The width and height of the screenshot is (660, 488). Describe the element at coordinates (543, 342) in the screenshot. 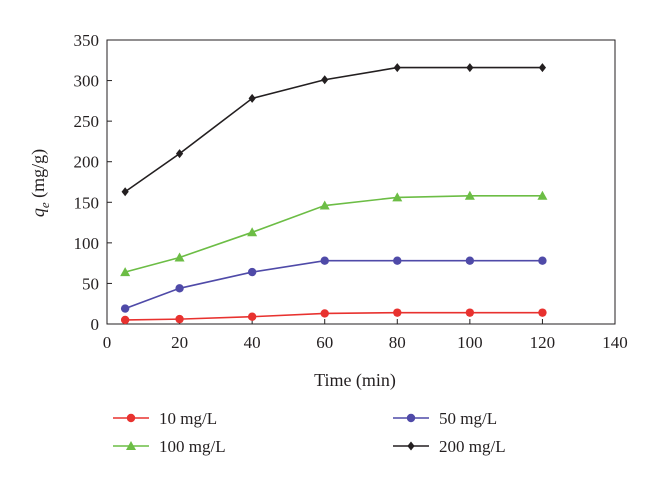

I see `x-tick-label: 120` at that location.